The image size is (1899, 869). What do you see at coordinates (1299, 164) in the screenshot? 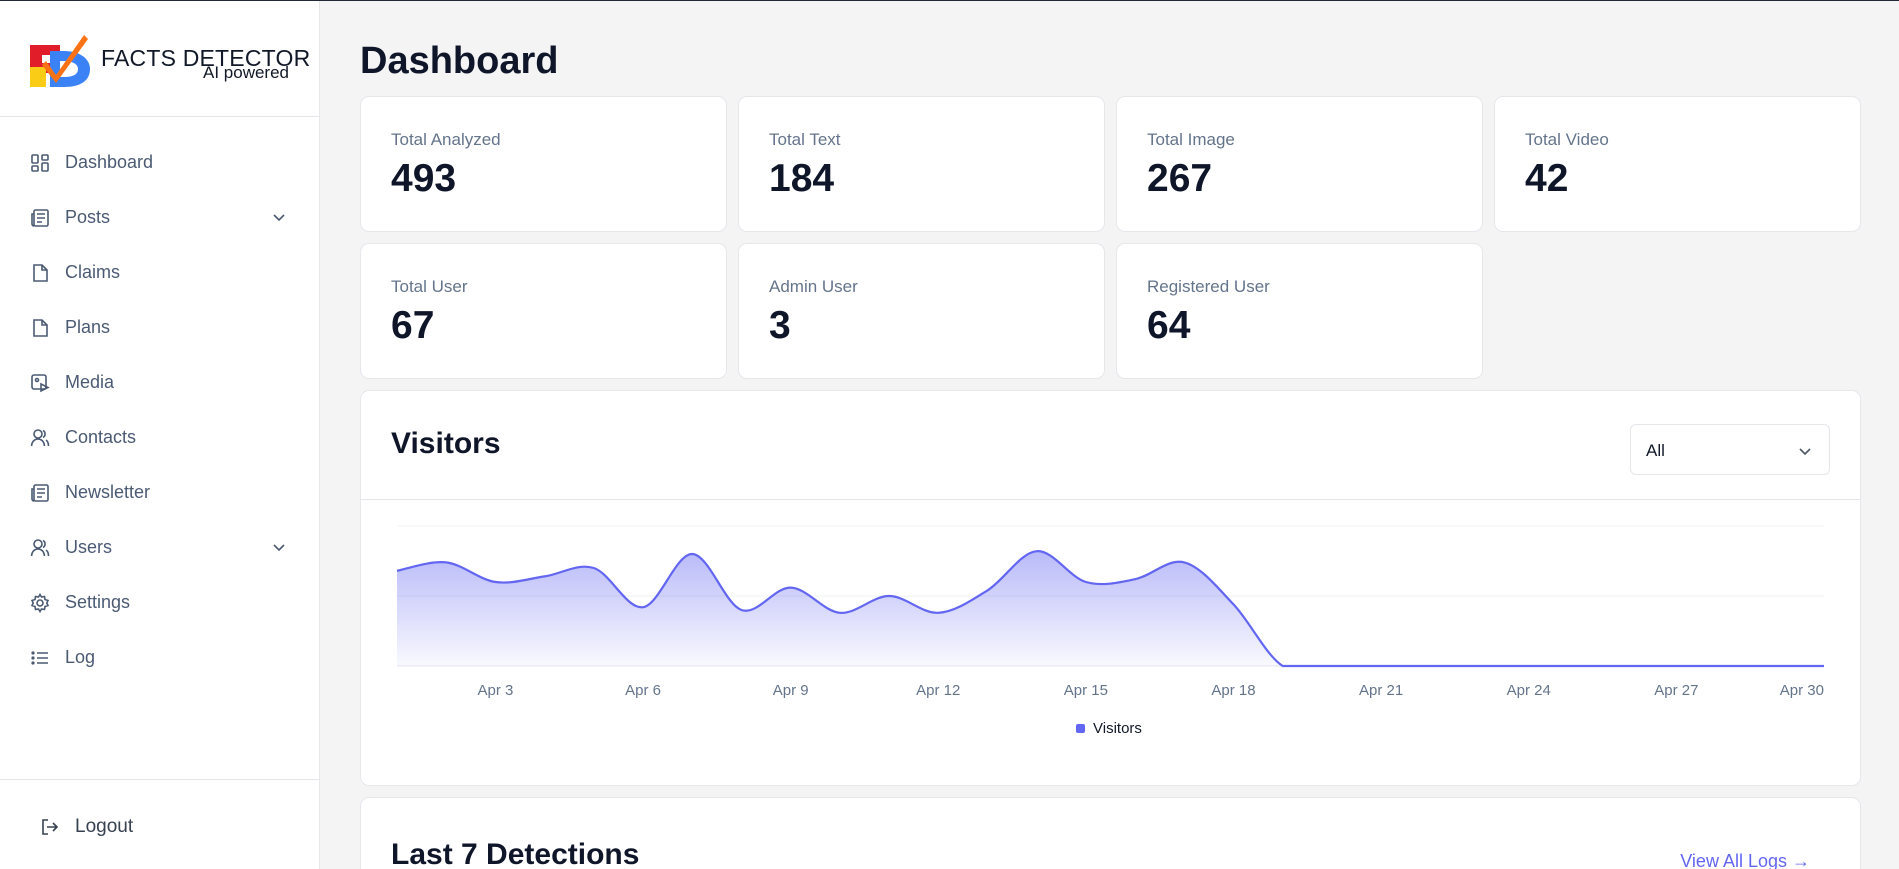
I see `stat-card-total-image: Total Image 267` at bounding box center [1299, 164].